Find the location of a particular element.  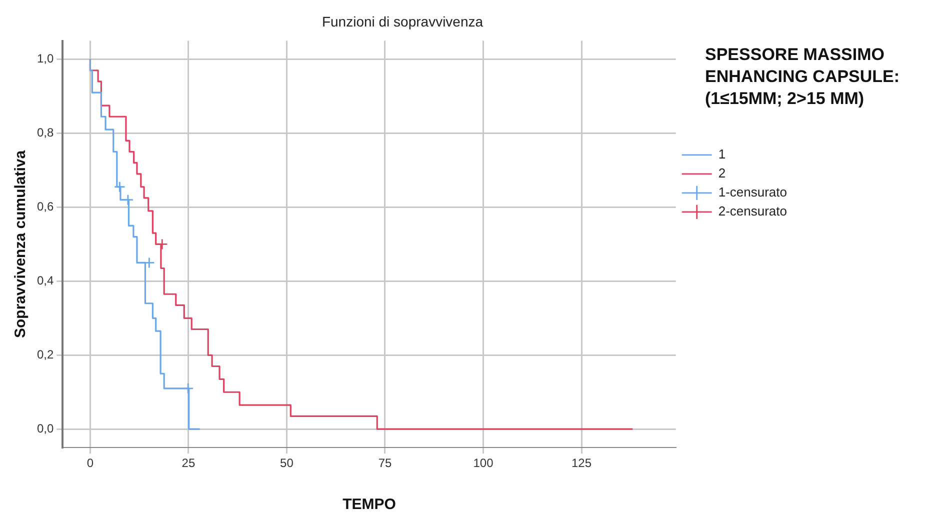

x-tick-label: 25 is located at coordinates (189, 463).